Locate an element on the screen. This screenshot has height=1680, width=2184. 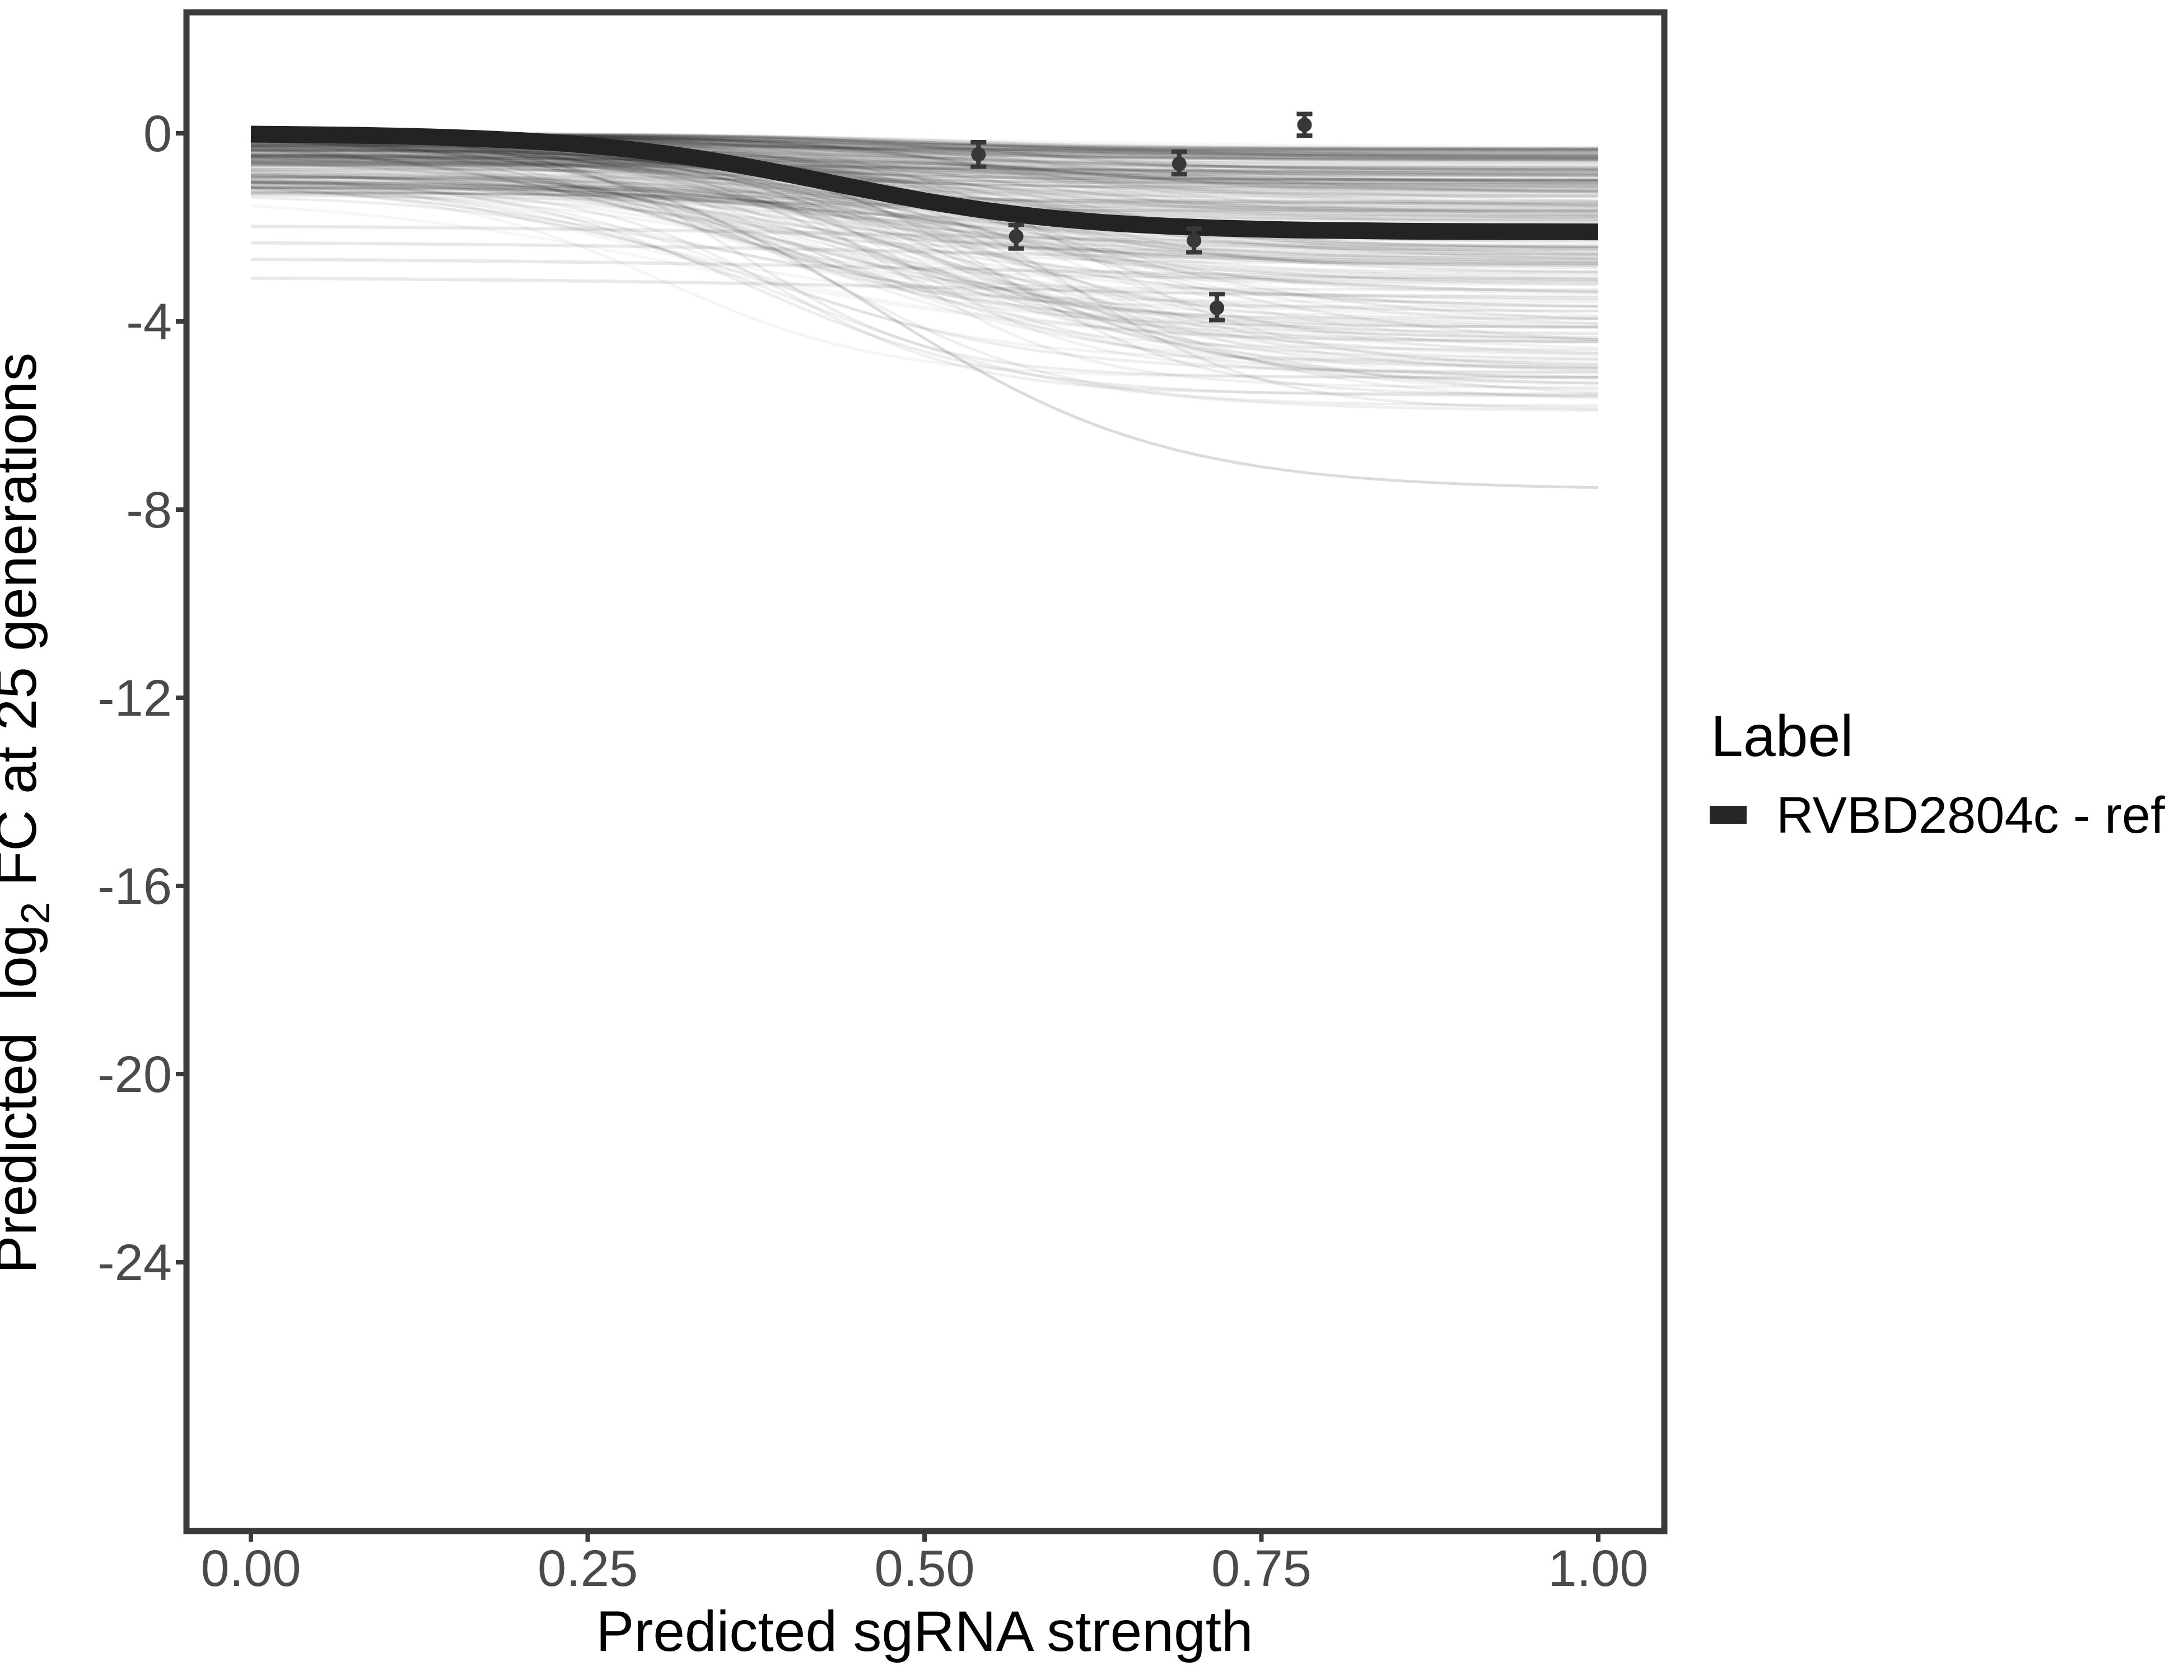
reference-curve-rvbd2804c is located at coordinates (925, 183).